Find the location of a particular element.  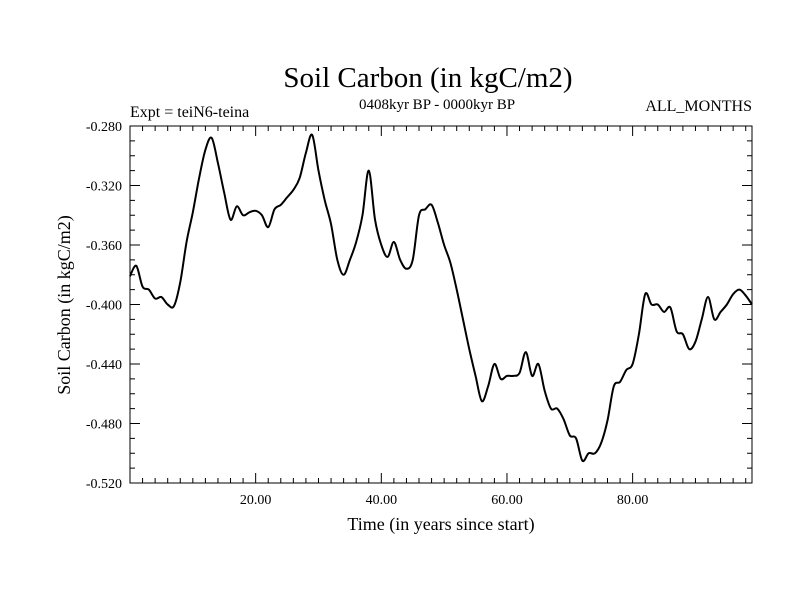

chart-subtitle: 0408kyr BP - 0000kyr BP is located at coordinates (437, 105).